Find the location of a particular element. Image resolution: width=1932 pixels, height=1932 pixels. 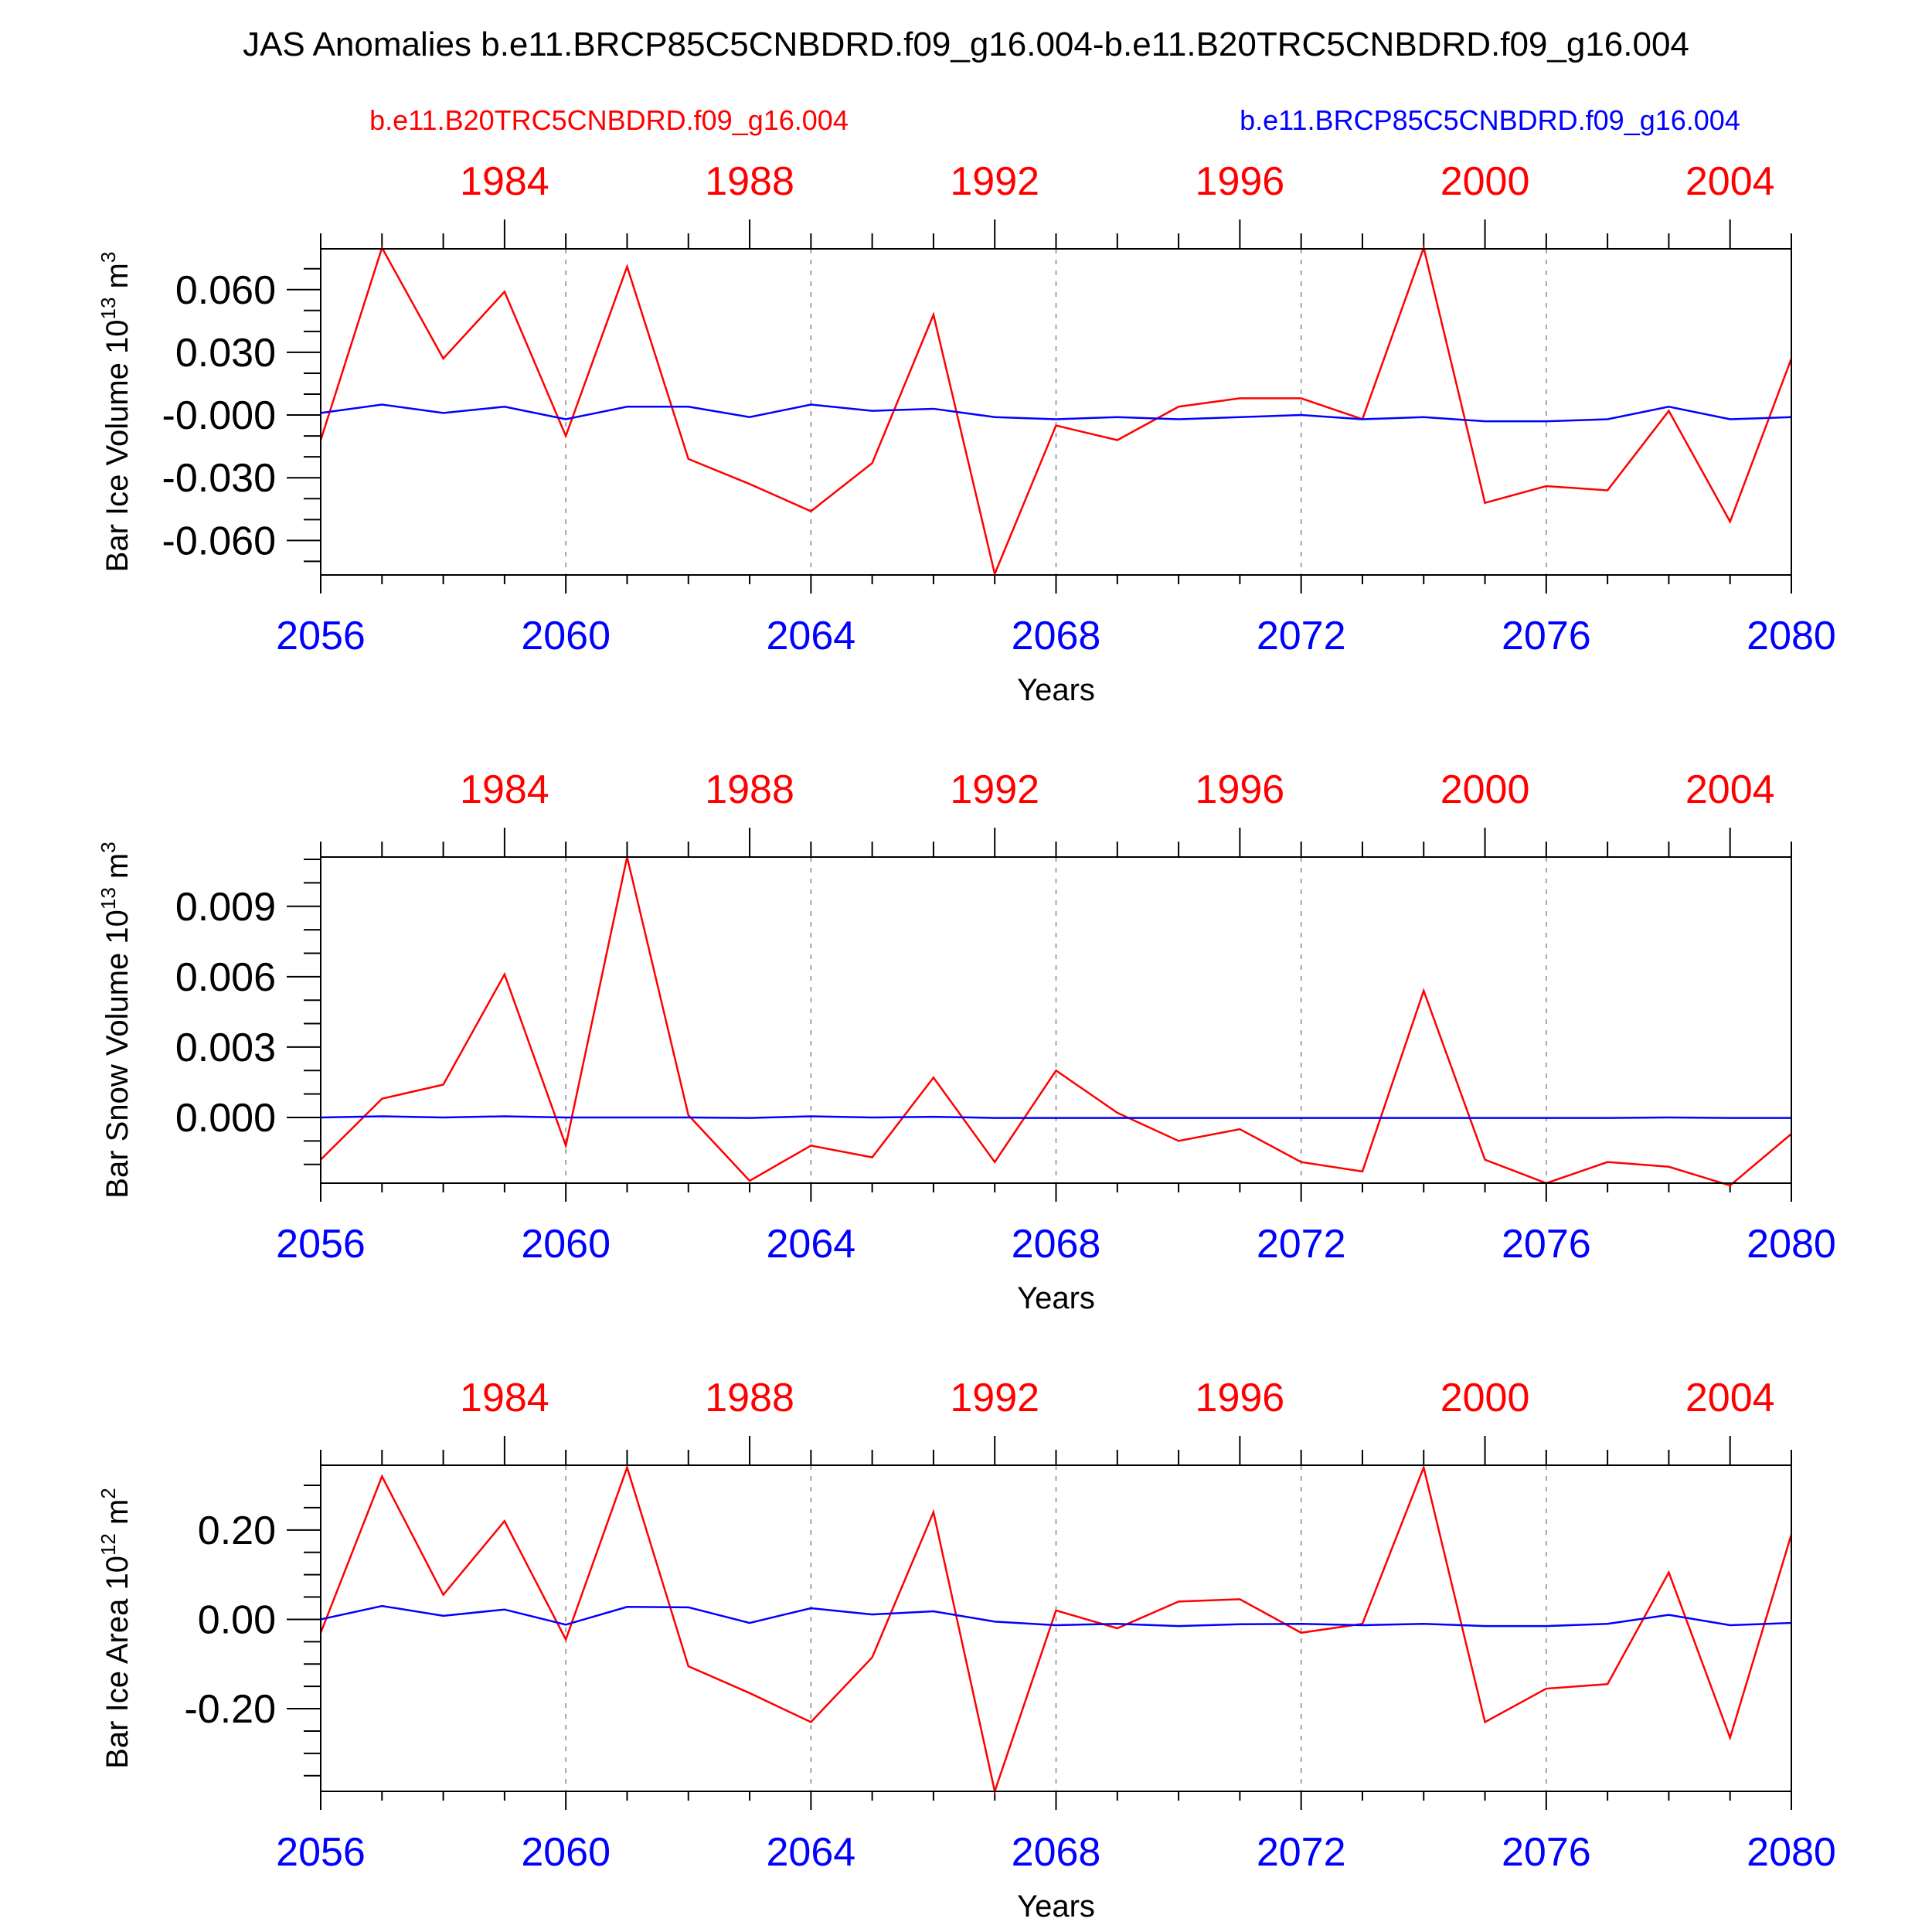

y-axis-title-unit-exponent: 2 is located at coordinates (109, 1493).